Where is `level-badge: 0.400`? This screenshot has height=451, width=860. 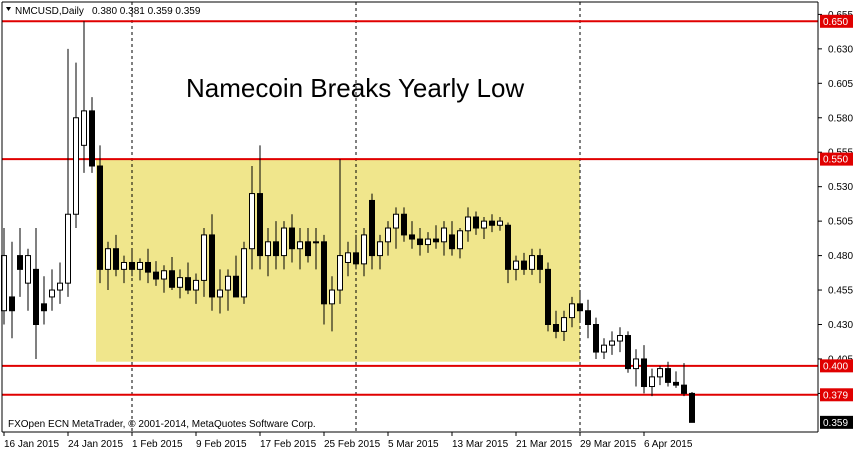
level-badge: 0.400 is located at coordinates (836, 366).